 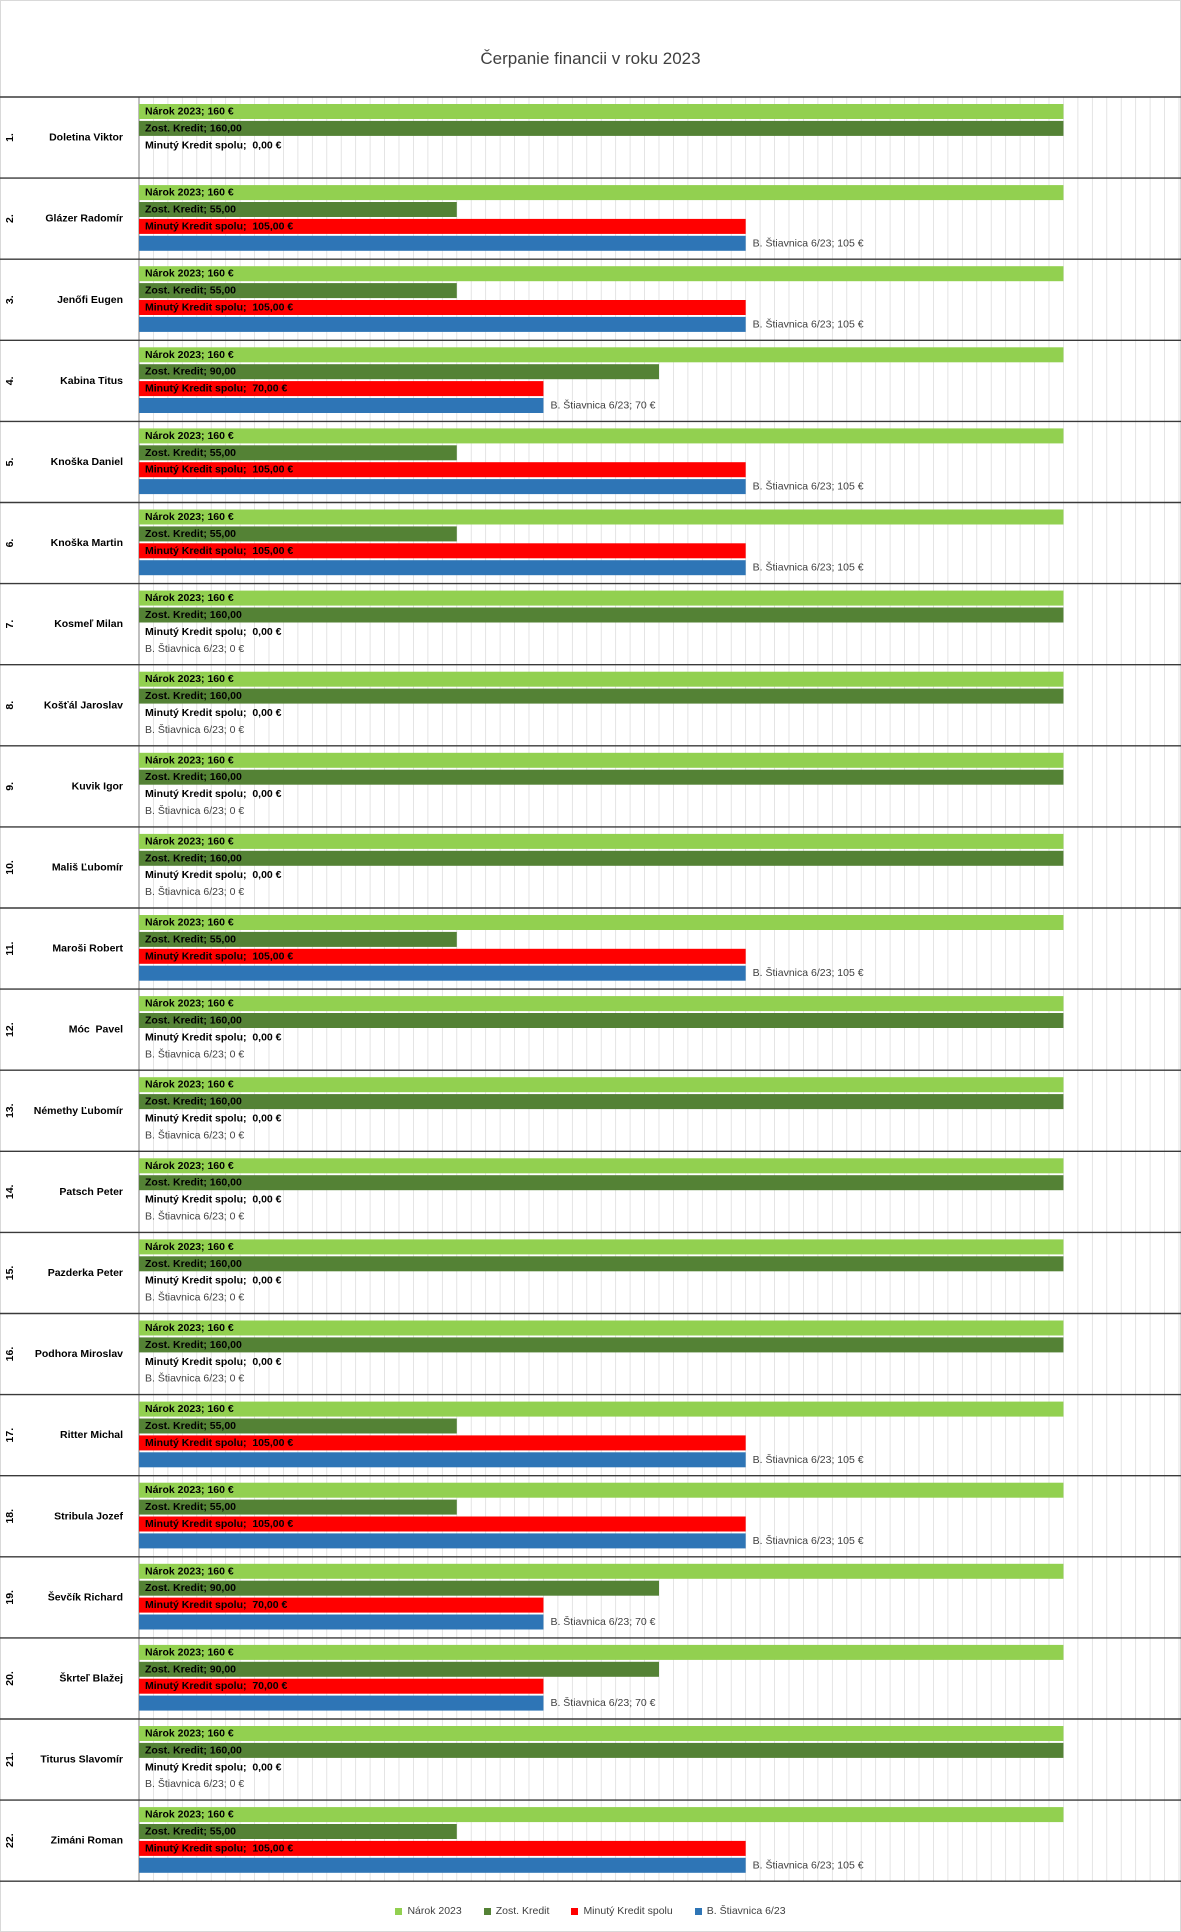 What do you see at coordinates (10, 1678) in the screenshot?
I see `row-number: 20.` at bounding box center [10, 1678].